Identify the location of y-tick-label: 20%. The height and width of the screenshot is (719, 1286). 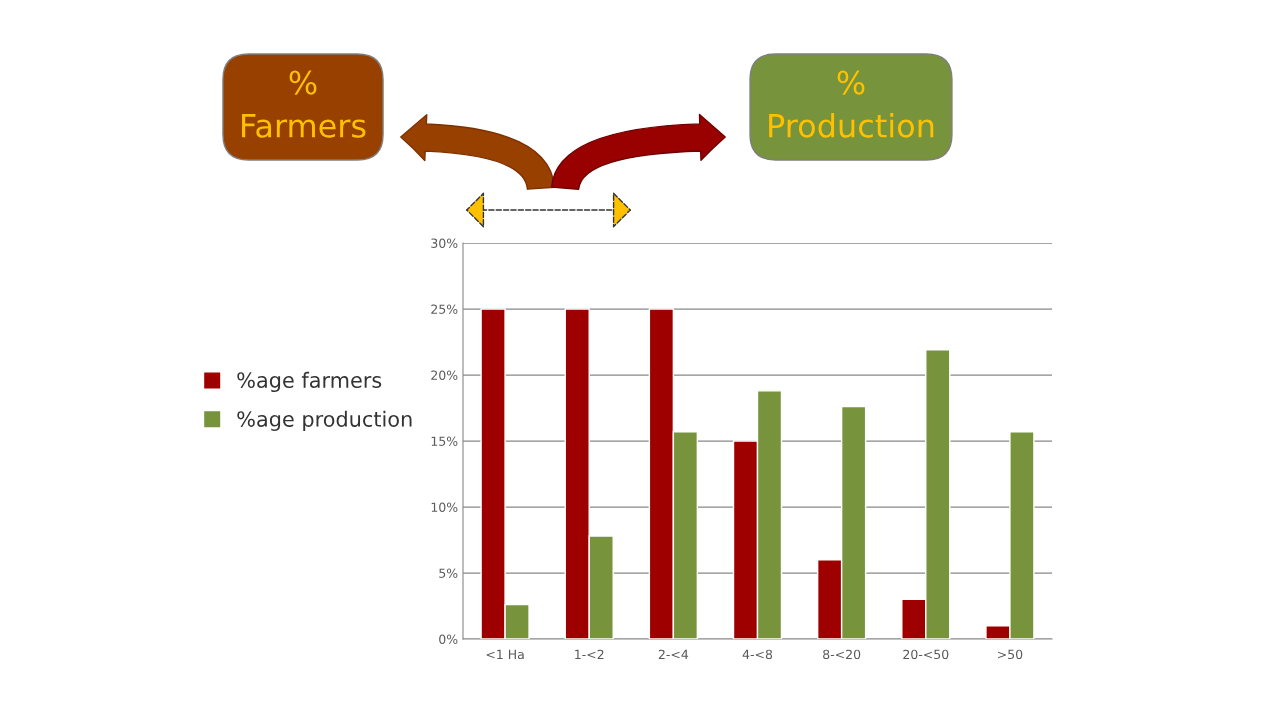
(444, 375).